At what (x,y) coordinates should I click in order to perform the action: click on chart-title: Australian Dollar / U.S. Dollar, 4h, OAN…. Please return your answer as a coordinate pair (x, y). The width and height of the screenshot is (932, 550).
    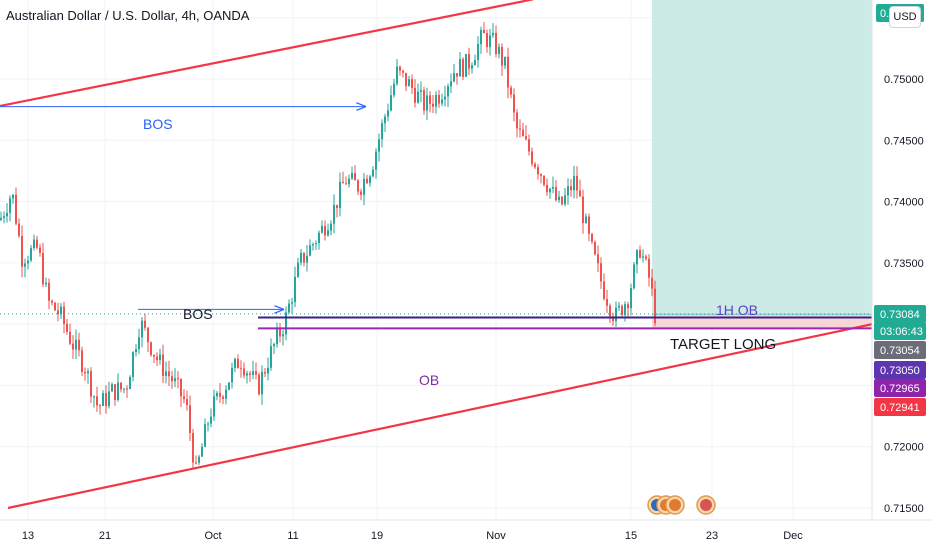
    Looking at the image, I should click on (128, 15).